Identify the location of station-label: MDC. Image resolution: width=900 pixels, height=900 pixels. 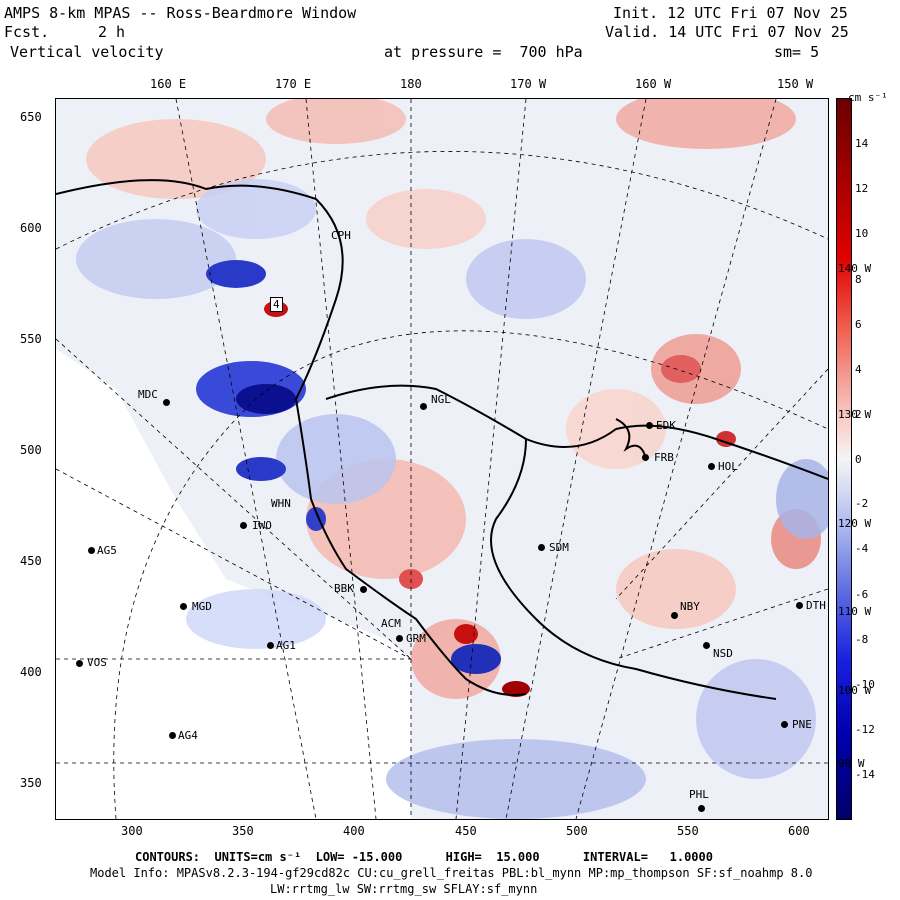
(148, 394).